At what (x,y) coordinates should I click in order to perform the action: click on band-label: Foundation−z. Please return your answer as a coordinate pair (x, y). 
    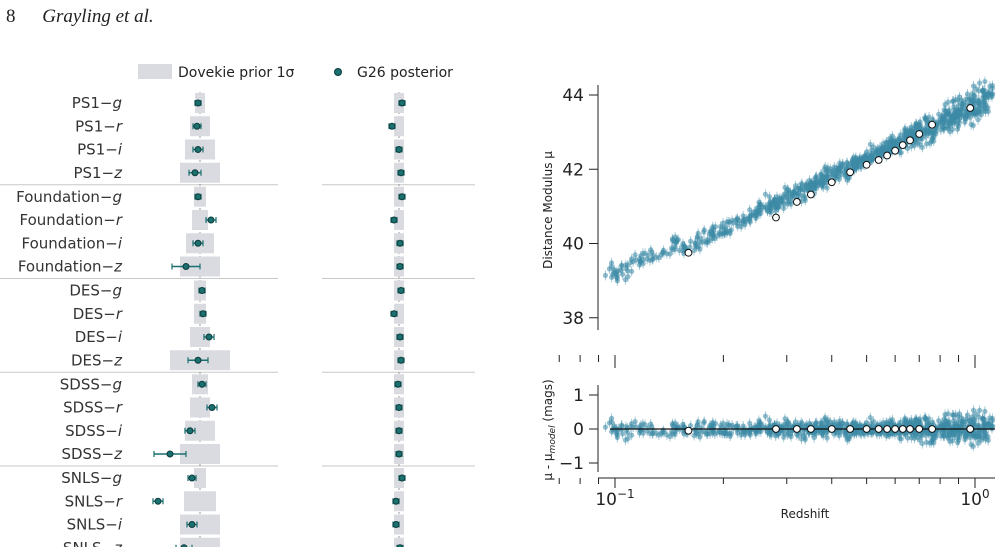
    Looking at the image, I should click on (70, 267).